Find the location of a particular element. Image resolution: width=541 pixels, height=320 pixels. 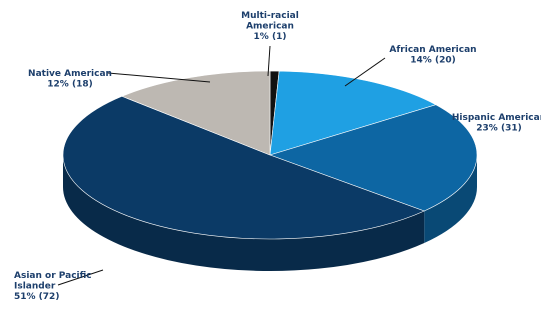

label-value: 14% (20) is located at coordinates (432, 61).